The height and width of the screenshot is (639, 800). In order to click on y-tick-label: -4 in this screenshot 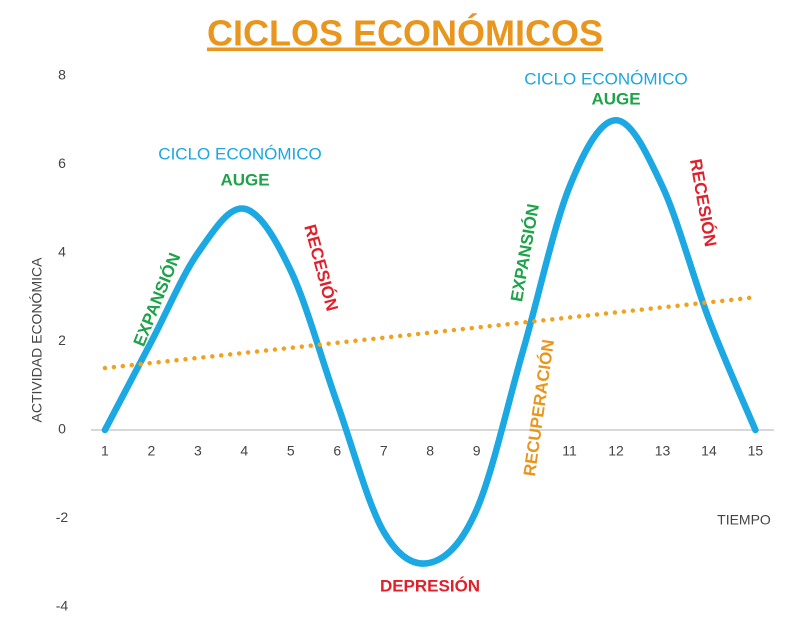, I will do `click(62, 606)`.